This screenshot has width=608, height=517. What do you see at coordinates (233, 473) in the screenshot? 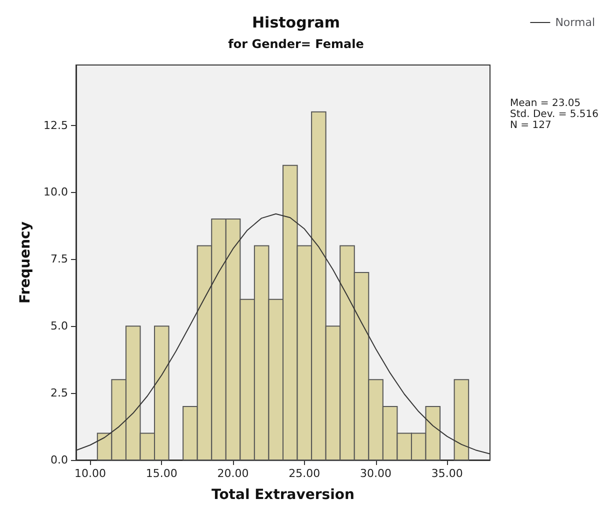
I see `x-tick-label: 20.00` at bounding box center [233, 473].